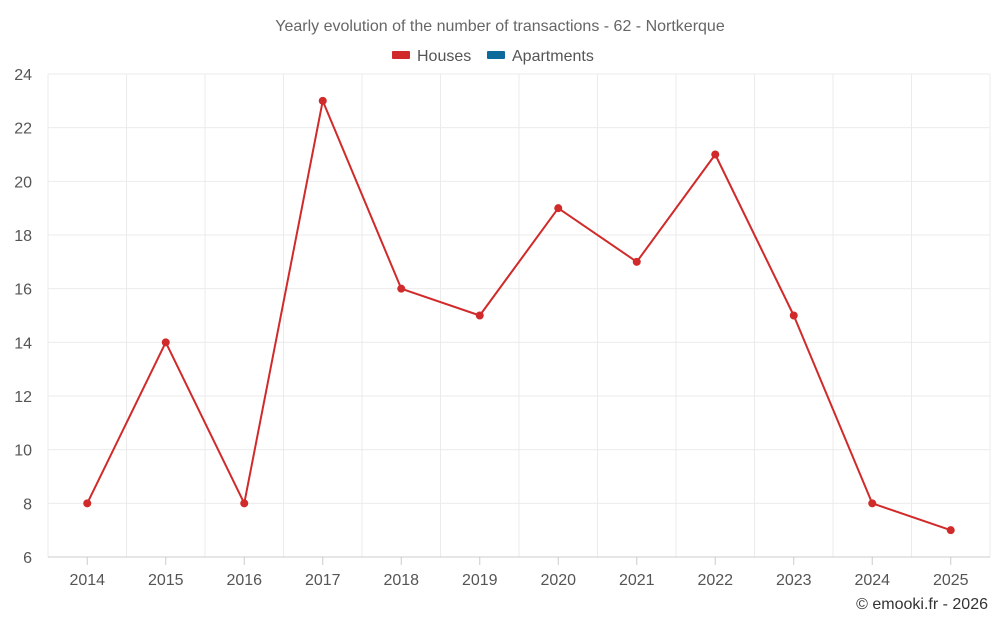  Describe the element at coordinates (553, 56) in the screenshot. I see `legend-label-apartments: Apartments` at that location.